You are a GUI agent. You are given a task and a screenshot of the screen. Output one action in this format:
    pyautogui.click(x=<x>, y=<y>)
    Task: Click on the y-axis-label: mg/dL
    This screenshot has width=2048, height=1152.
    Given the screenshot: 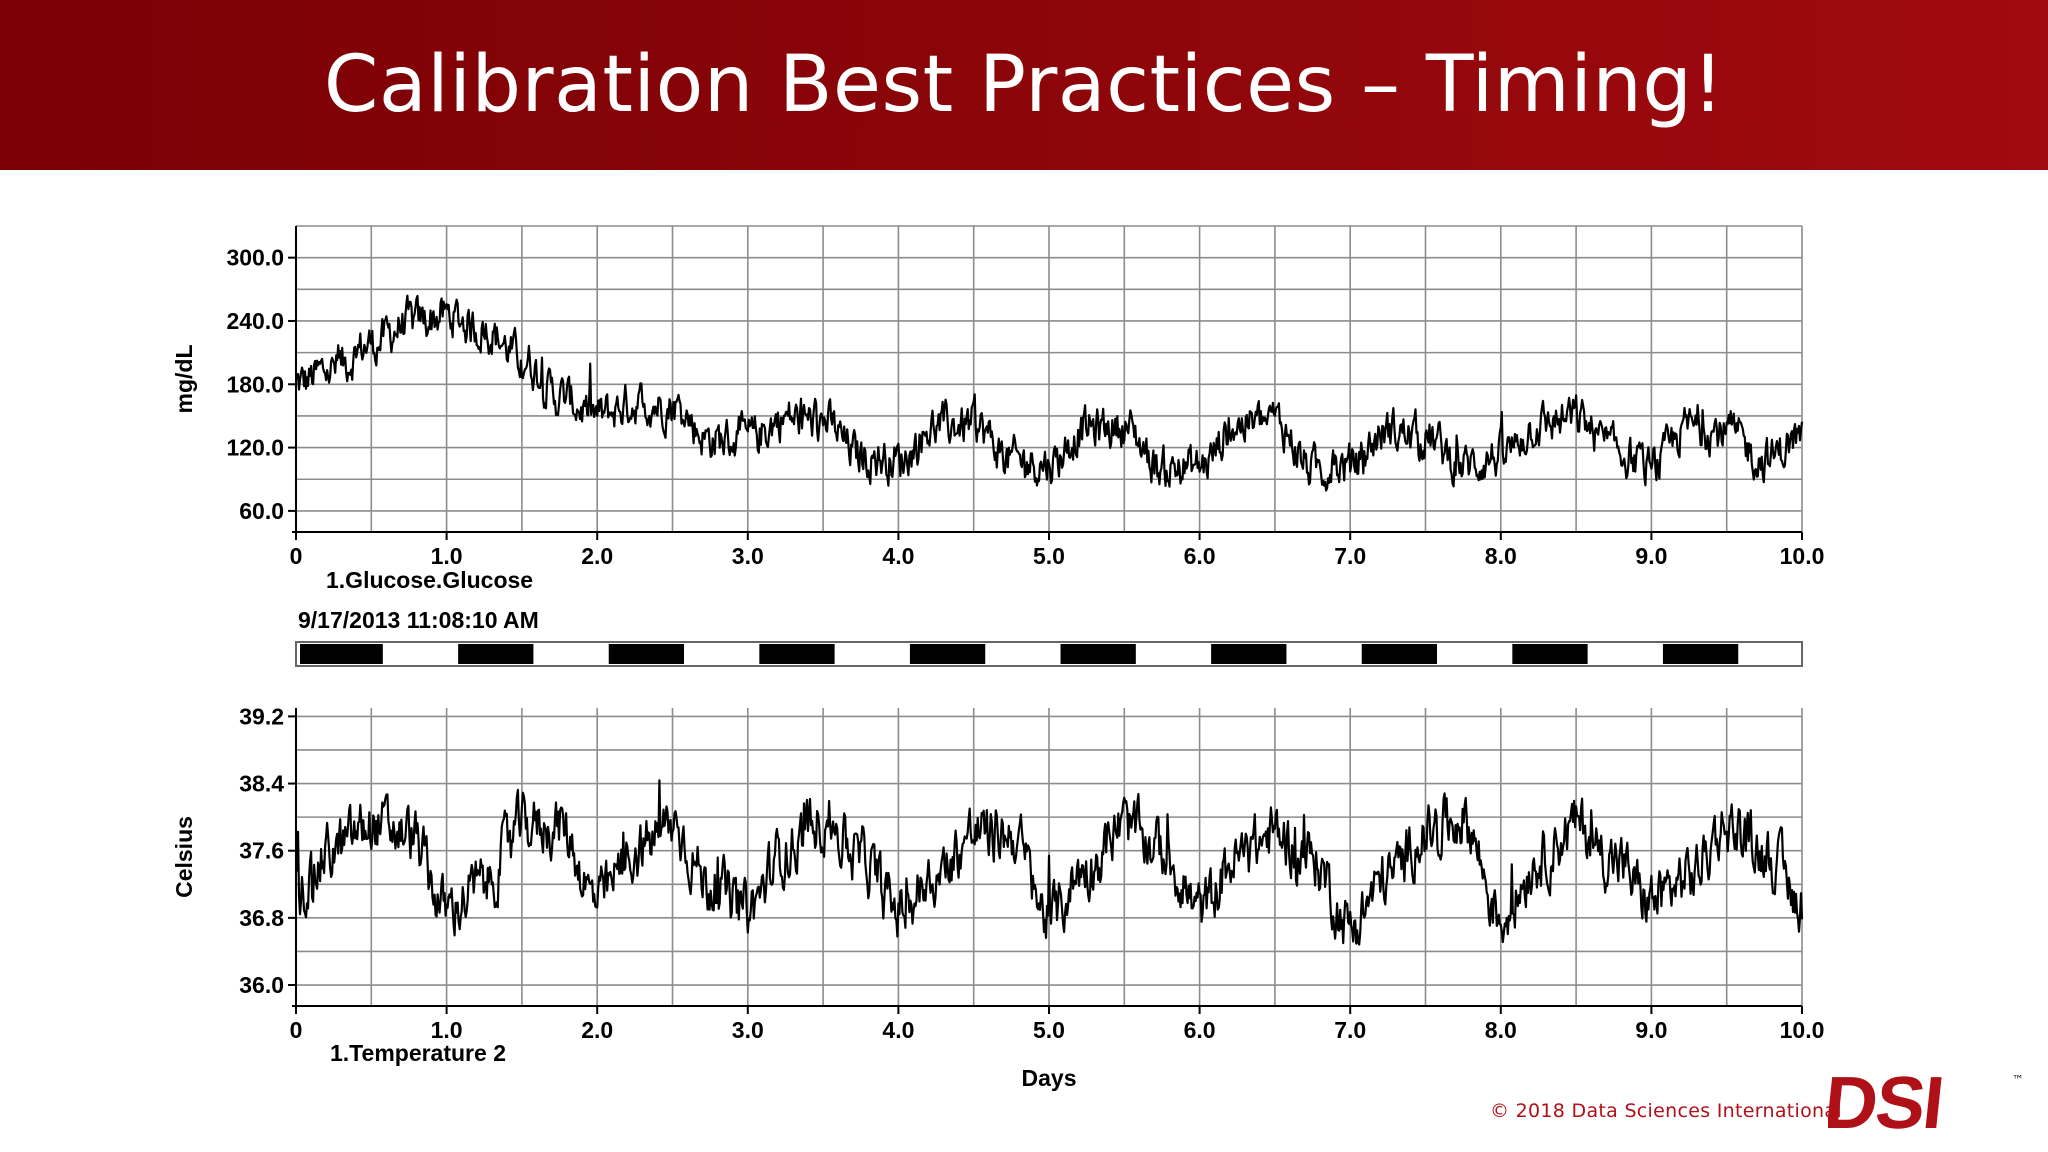 What is the action you would take?
    pyautogui.click(x=184, y=379)
    